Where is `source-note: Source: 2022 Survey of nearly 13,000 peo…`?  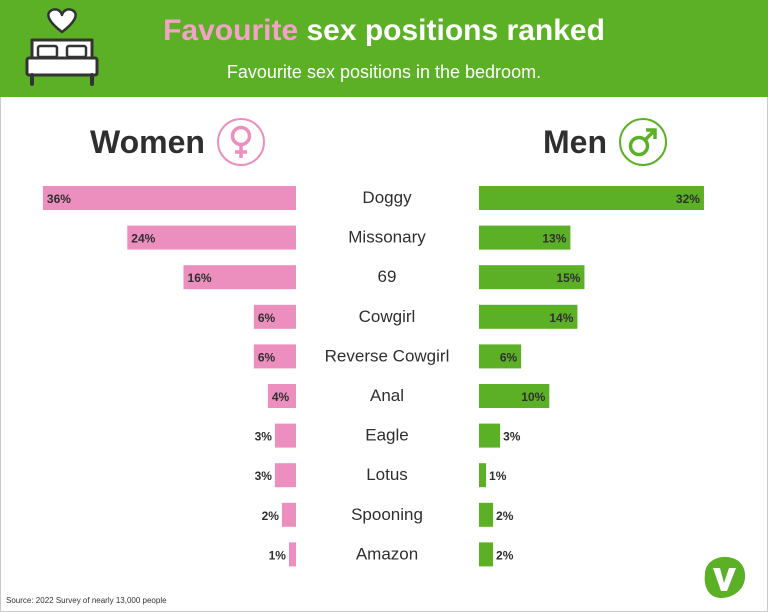
source-note: Source: 2022 Survey of nearly 13,000 peo… is located at coordinates (86, 600).